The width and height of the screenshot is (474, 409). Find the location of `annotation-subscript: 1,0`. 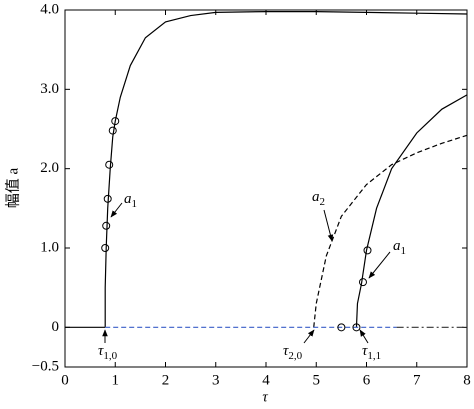

annotation-subscript: 1,0 is located at coordinates (110, 356).